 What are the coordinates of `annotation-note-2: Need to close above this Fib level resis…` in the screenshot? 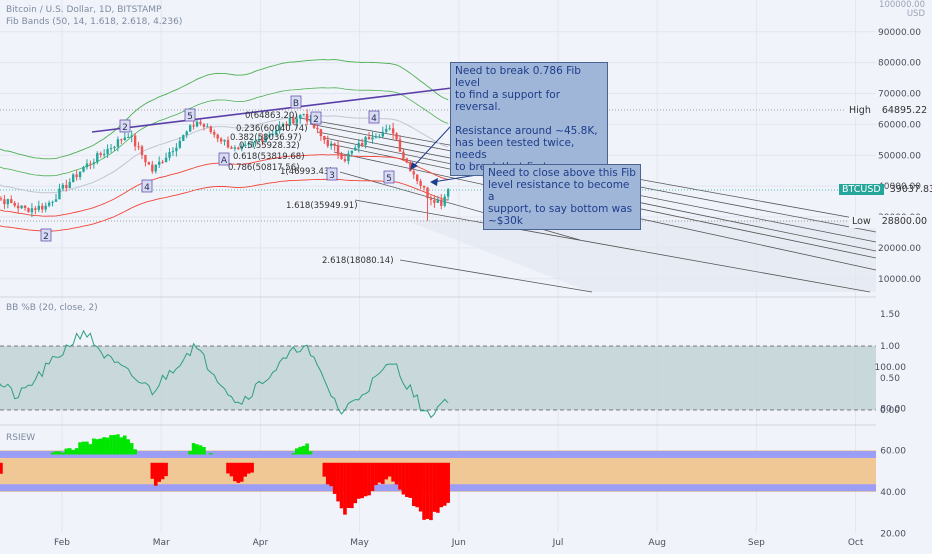 It's located at (562, 197).